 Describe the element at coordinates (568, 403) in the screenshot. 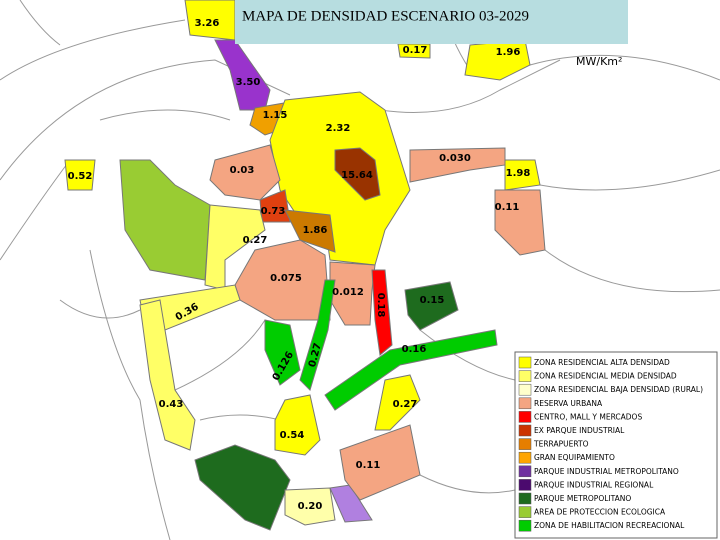

I see `legend-label: RESERVA URBANA` at that location.